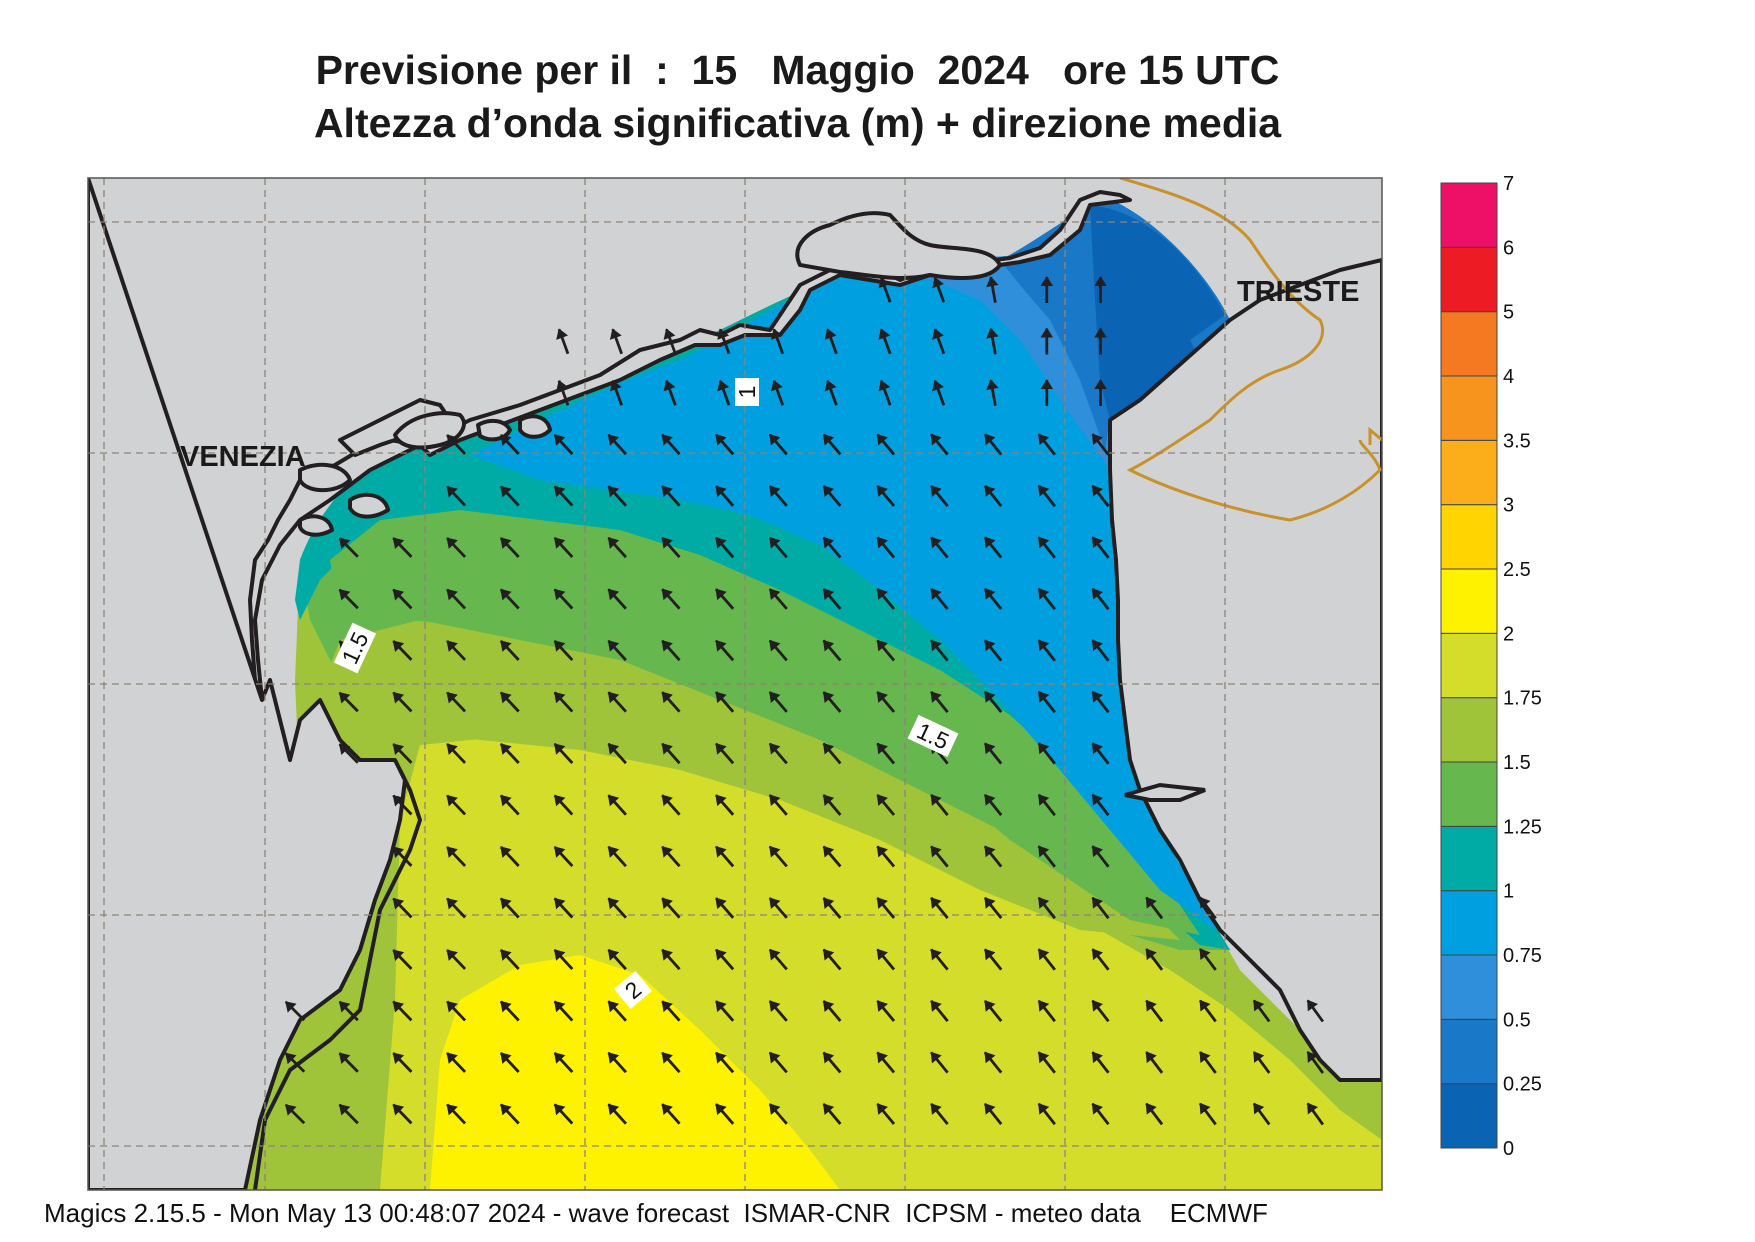 Image resolution: width=1755 pixels, height=1242 pixels. I want to click on contour-label: 2, so click(633, 990).